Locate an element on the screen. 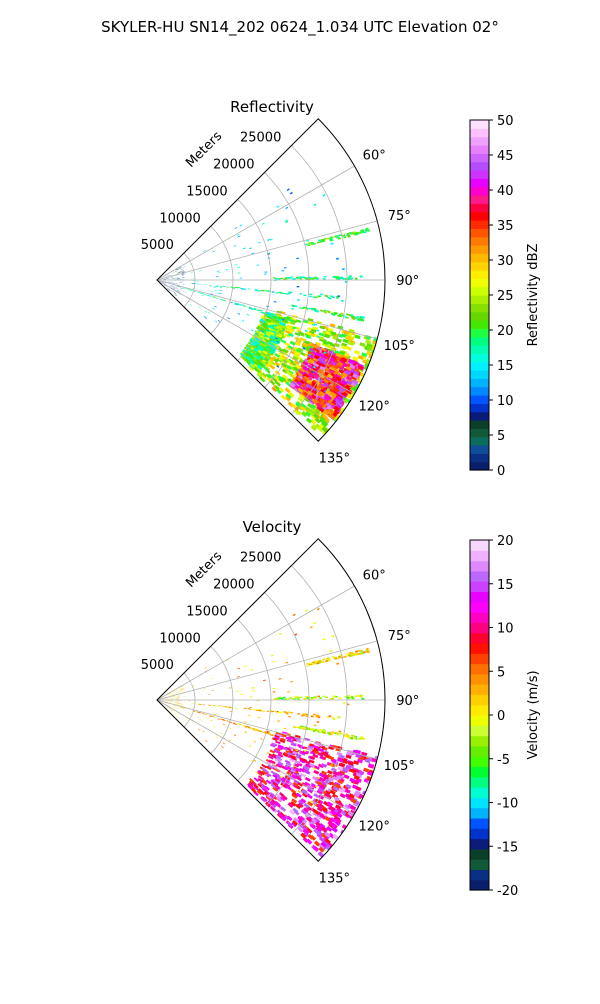  azimuth-tick-label: 135° is located at coordinates (334, 458).